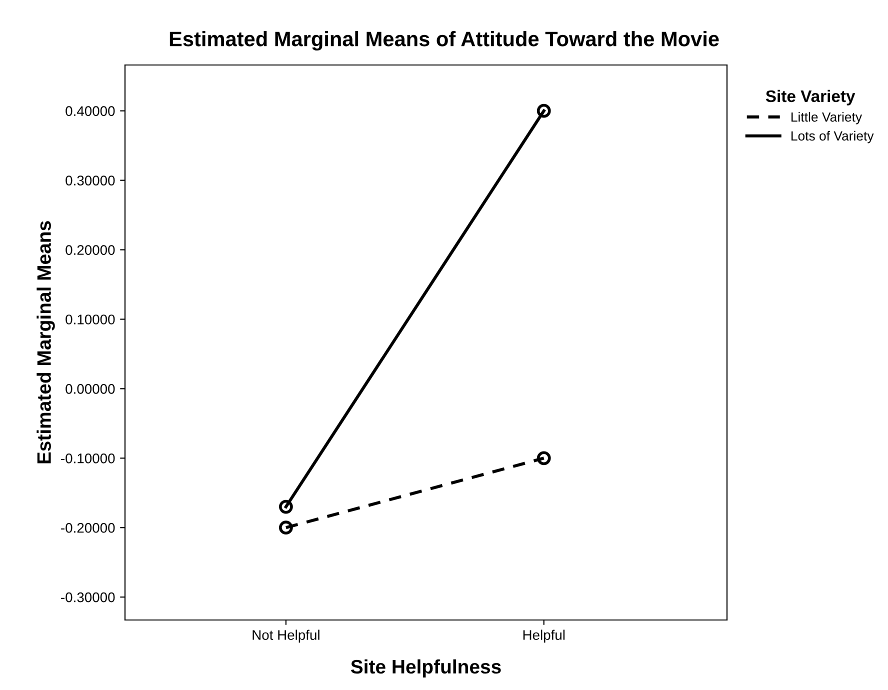 This screenshot has height=690, width=888. I want to click on legend-label: Little Variety, so click(827, 118).